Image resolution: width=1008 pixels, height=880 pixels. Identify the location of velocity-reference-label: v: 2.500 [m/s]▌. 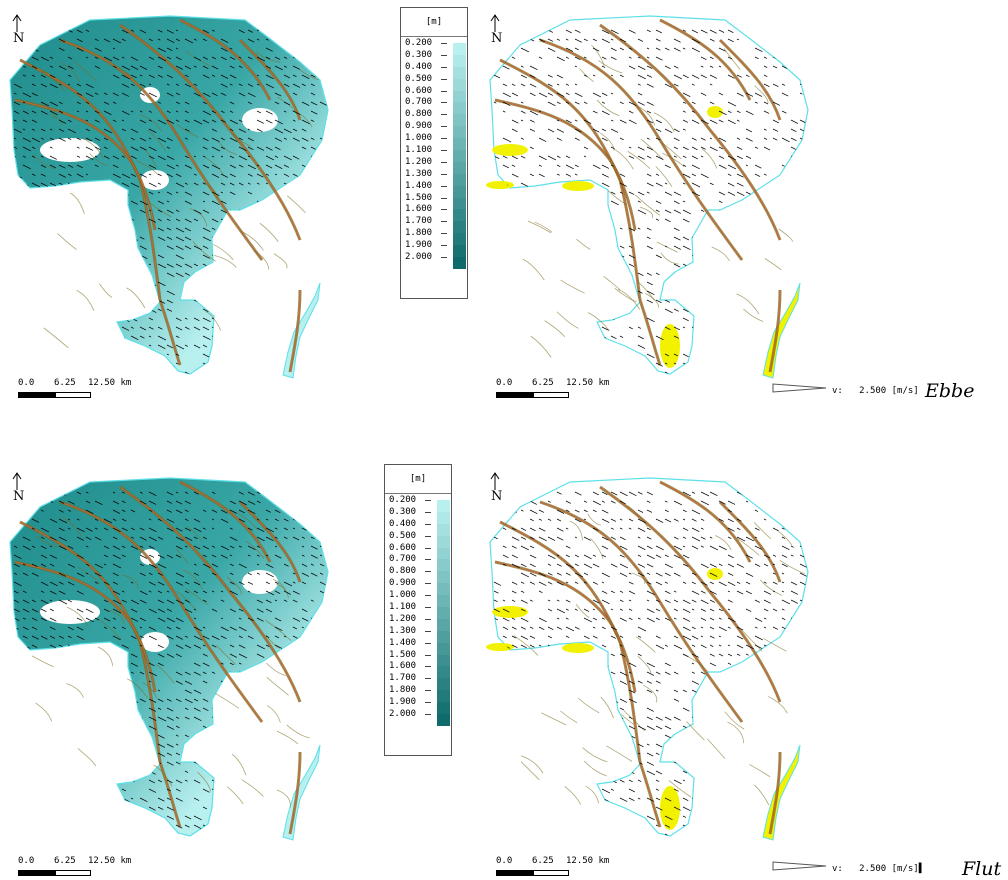
(878, 869).